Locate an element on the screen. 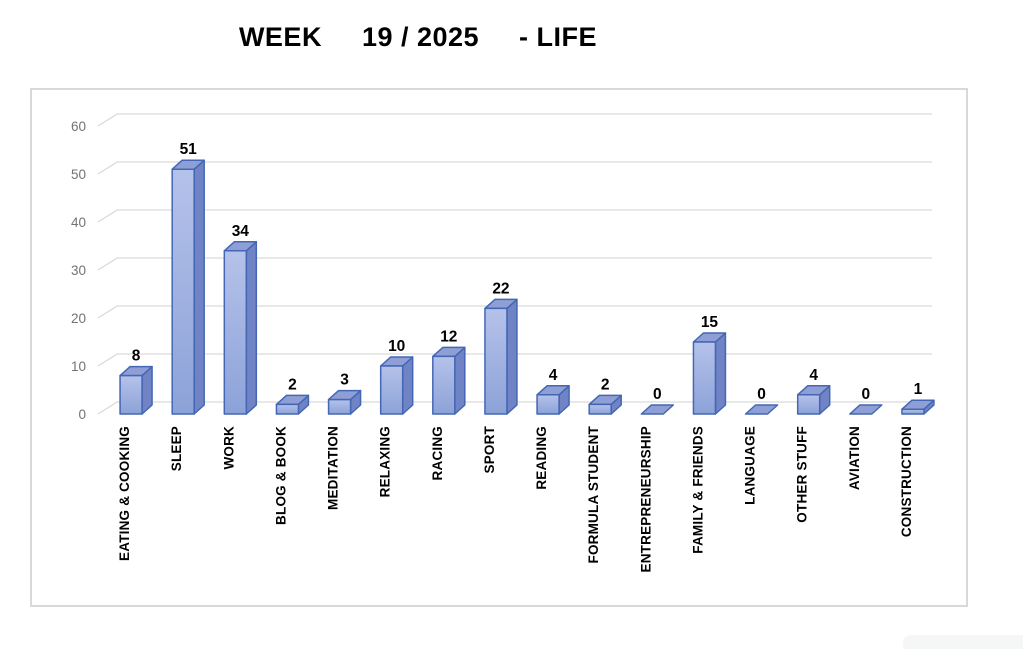  value-label: 12 is located at coordinates (448, 336).